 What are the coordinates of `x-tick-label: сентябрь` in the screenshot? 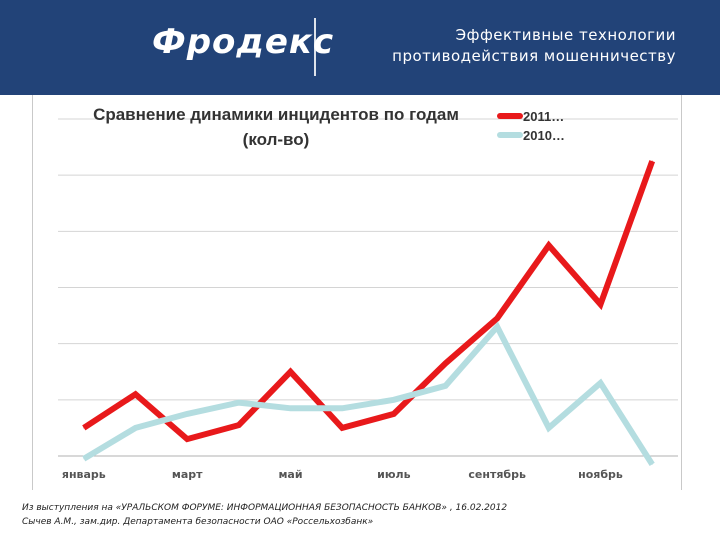 It's located at (497, 474).